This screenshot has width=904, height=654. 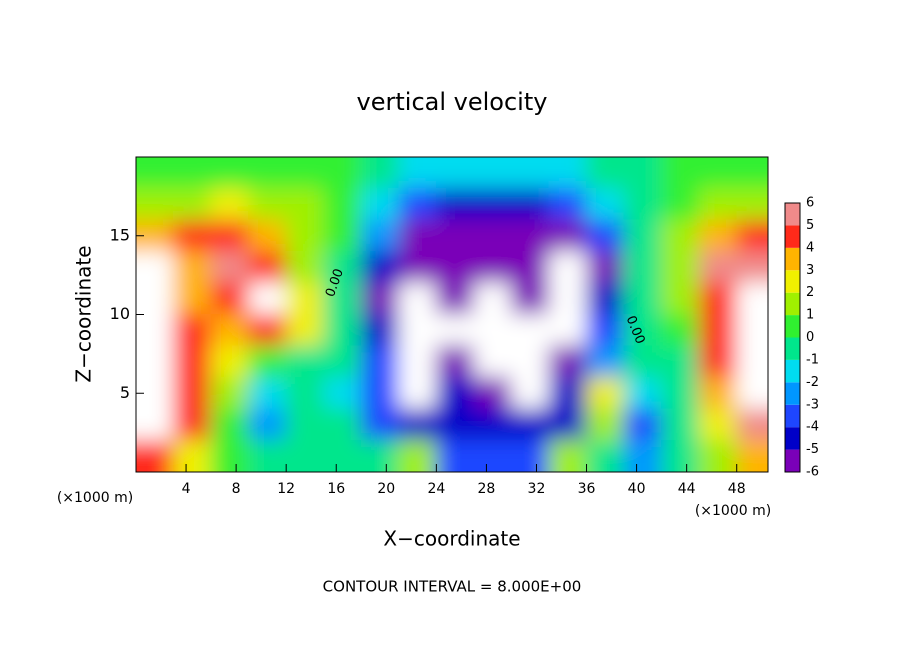 What do you see at coordinates (452, 102) in the screenshot?
I see `chart-title: vertical velocity` at bounding box center [452, 102].